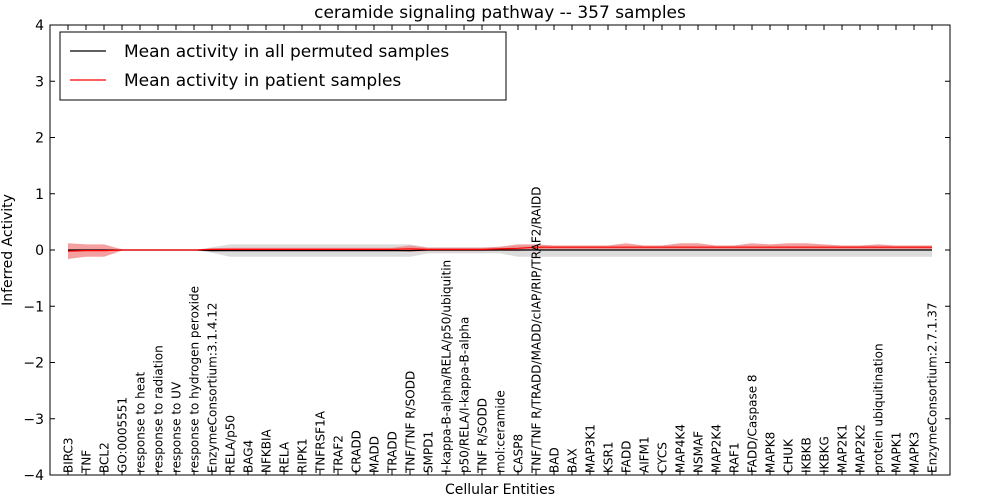 The height and width of the screenshot is (500, 1000). I want to click on y-tick-label: −3, so click(33, 420).